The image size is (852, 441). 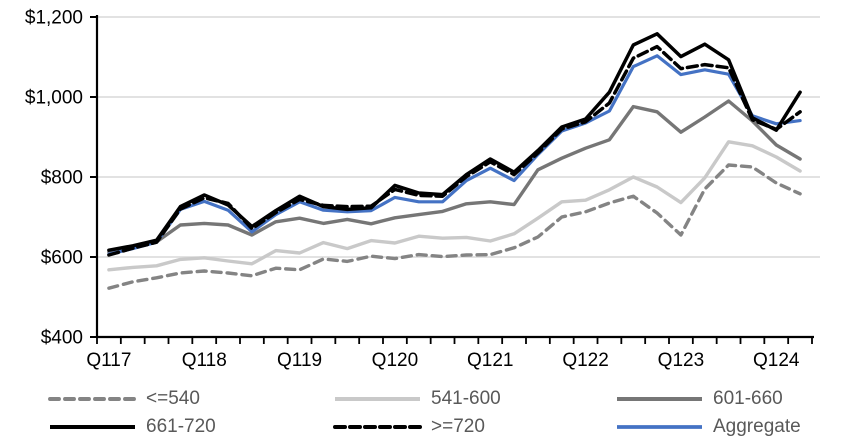 What do you see at coordinates (181, 426) in the screenshot?
I see `legend-label-661-720: 661-720` at bounding box center [181, 426].